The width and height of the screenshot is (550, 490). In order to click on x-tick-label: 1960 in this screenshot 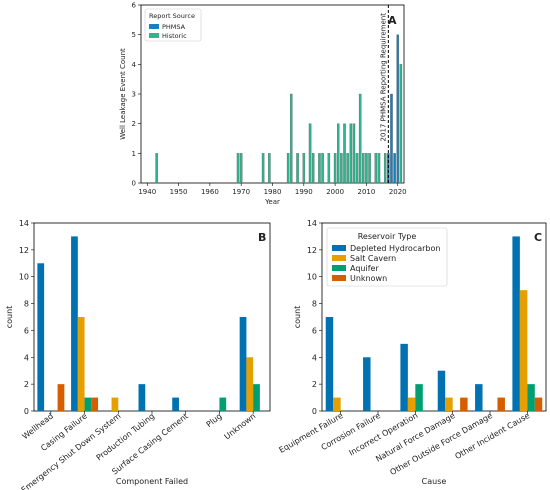, I will do `click(210, 192)`.